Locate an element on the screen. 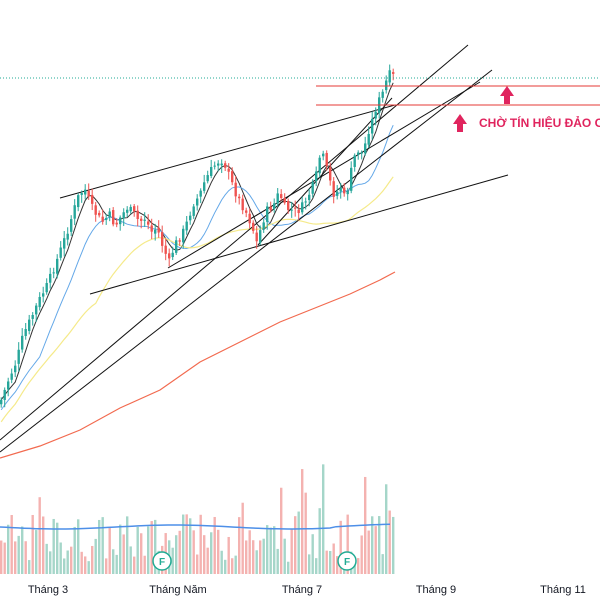 This screenshot has height=600, width=600. levels-layer is located at coordinates (300, 91).